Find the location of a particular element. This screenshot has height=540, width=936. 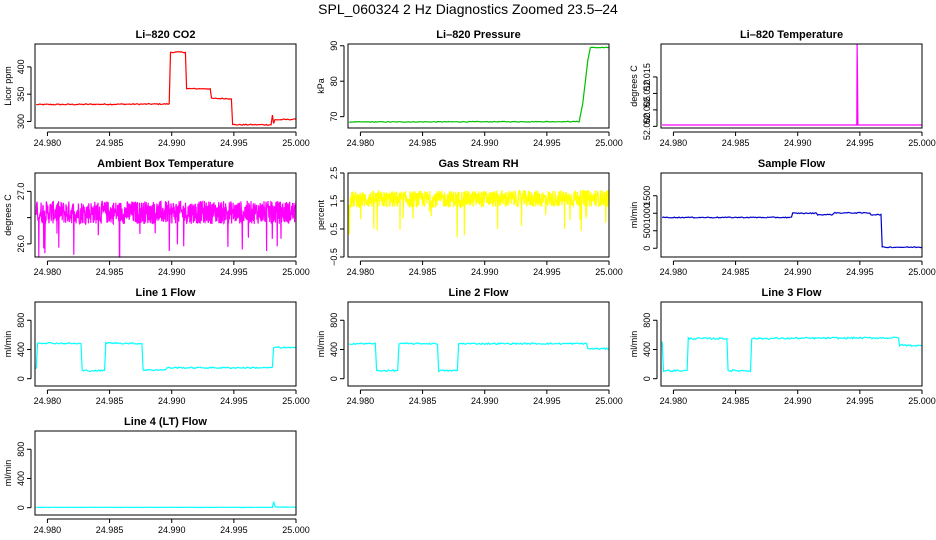

y-axis: 26.0 27.0 is located at coordinates (24, 218).